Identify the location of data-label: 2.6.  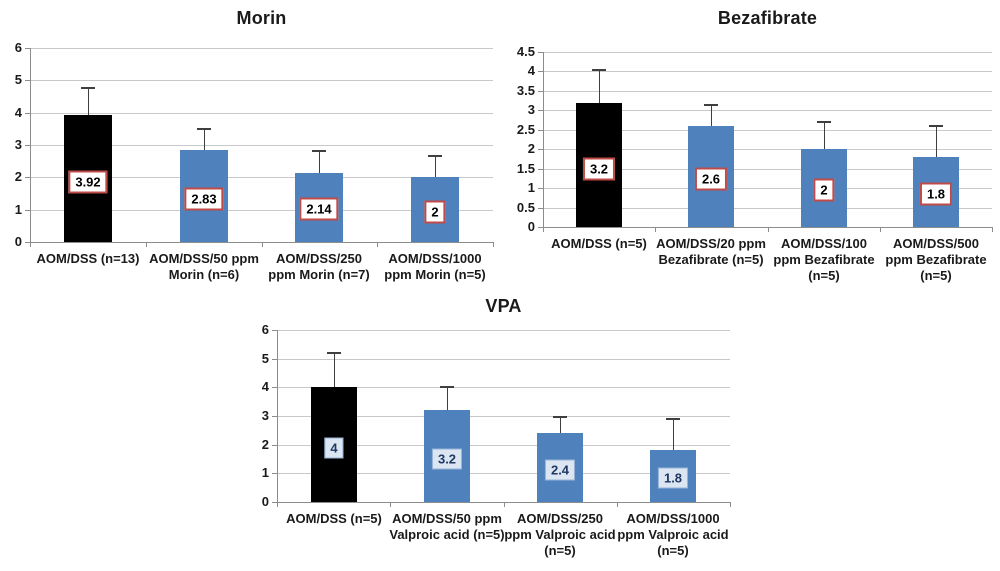
(711, 179).